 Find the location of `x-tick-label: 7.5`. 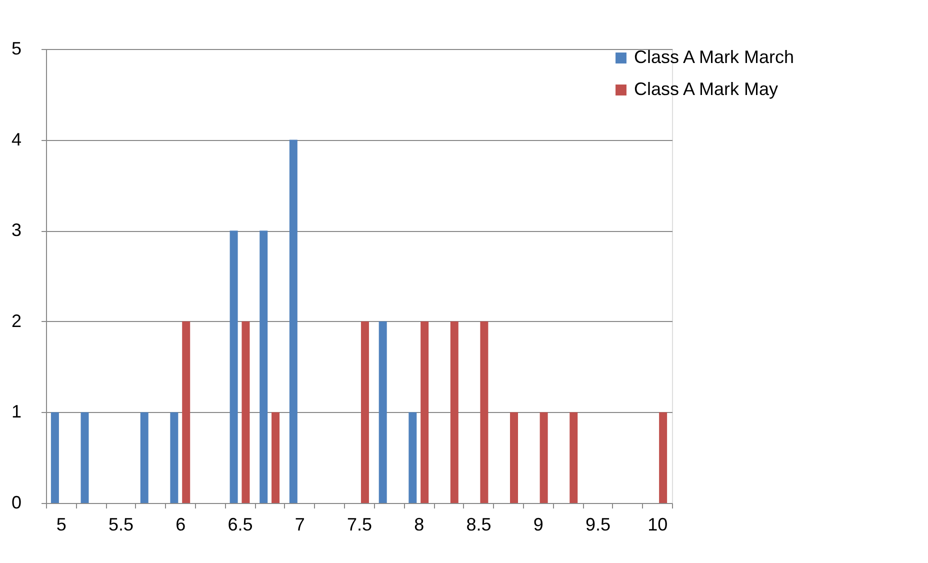

x-tick-label: 7.5 is located at coordinates (359, 524).